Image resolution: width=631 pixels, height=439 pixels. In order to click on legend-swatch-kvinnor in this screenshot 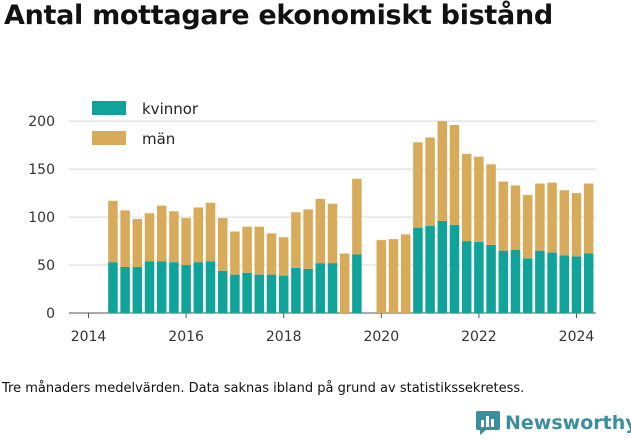, I will do `click(109, 108)`.